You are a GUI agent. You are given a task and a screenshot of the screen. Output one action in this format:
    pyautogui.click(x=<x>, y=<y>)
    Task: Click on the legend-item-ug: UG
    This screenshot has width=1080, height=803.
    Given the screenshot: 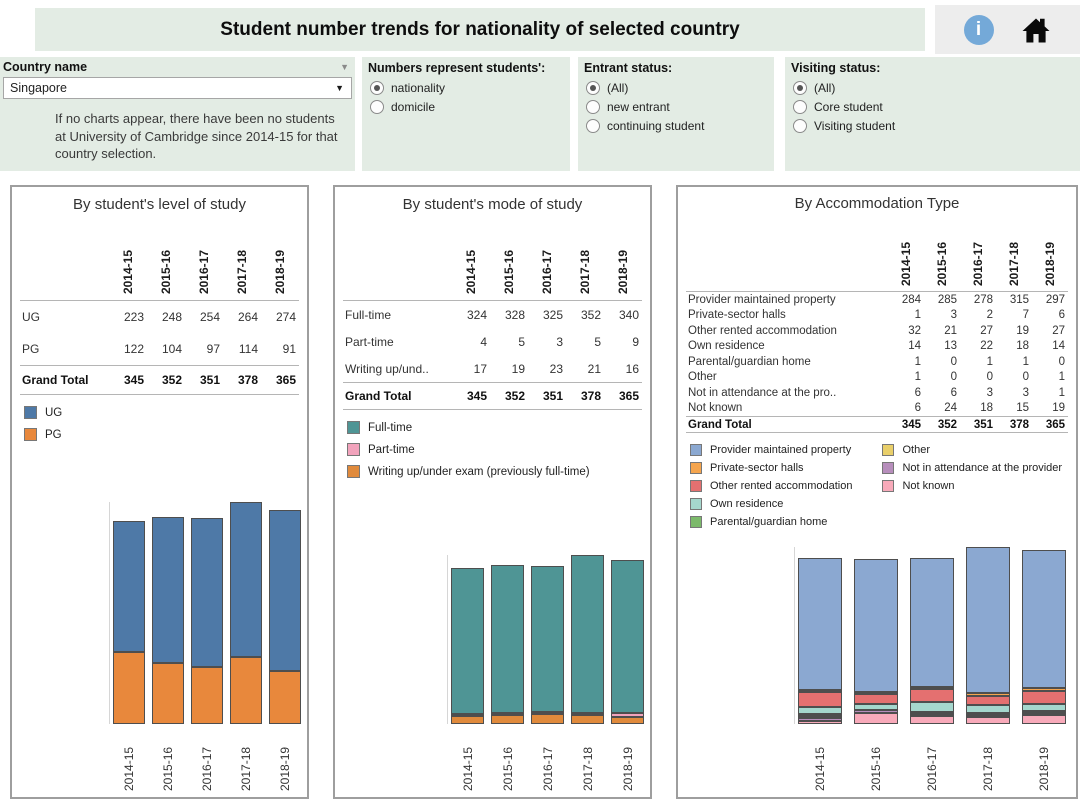 What is the action you would take?
    pyautogui.click(x=43, y=412)
    